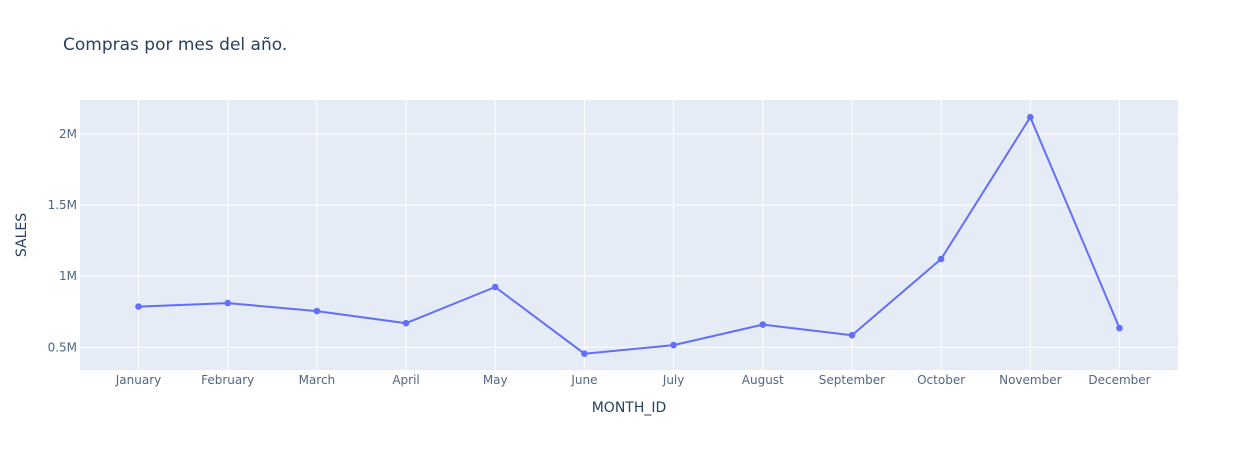  Describe the element at coordinates (1030, 380) in the screenshot. I see `x-tick-label: November` at that location.